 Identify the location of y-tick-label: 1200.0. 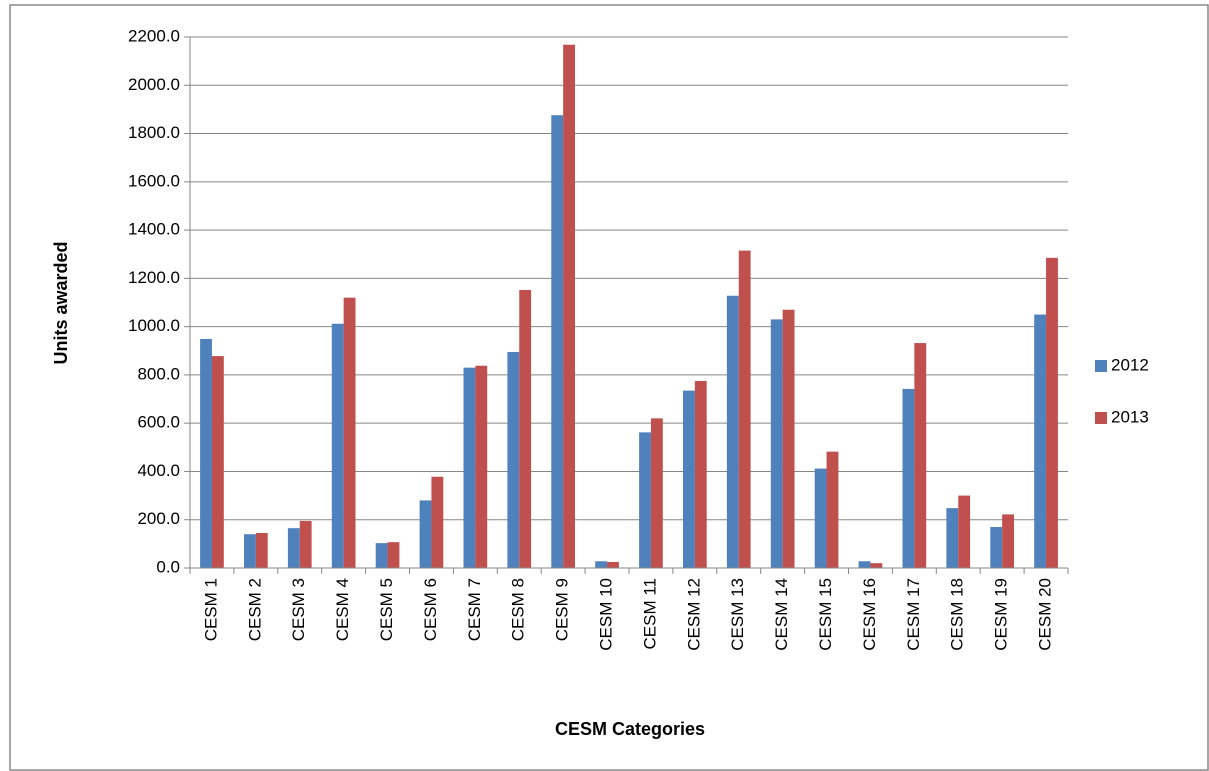
(154, 277).